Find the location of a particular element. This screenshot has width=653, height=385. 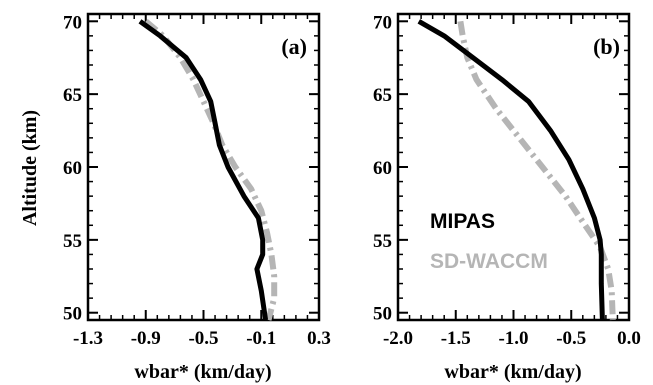

x-tick-label: 0.3 is located at coordinates (319, 338).